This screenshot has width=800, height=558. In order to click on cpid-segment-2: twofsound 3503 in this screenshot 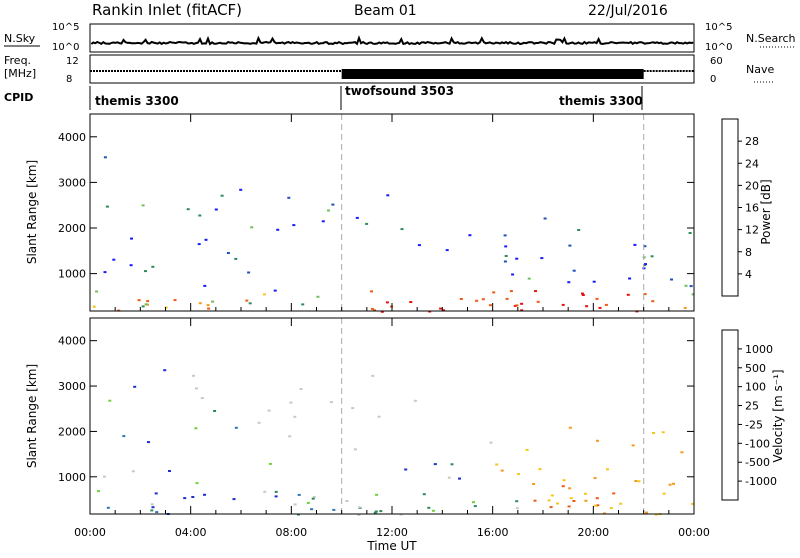, I will do `click(399, 91)`.